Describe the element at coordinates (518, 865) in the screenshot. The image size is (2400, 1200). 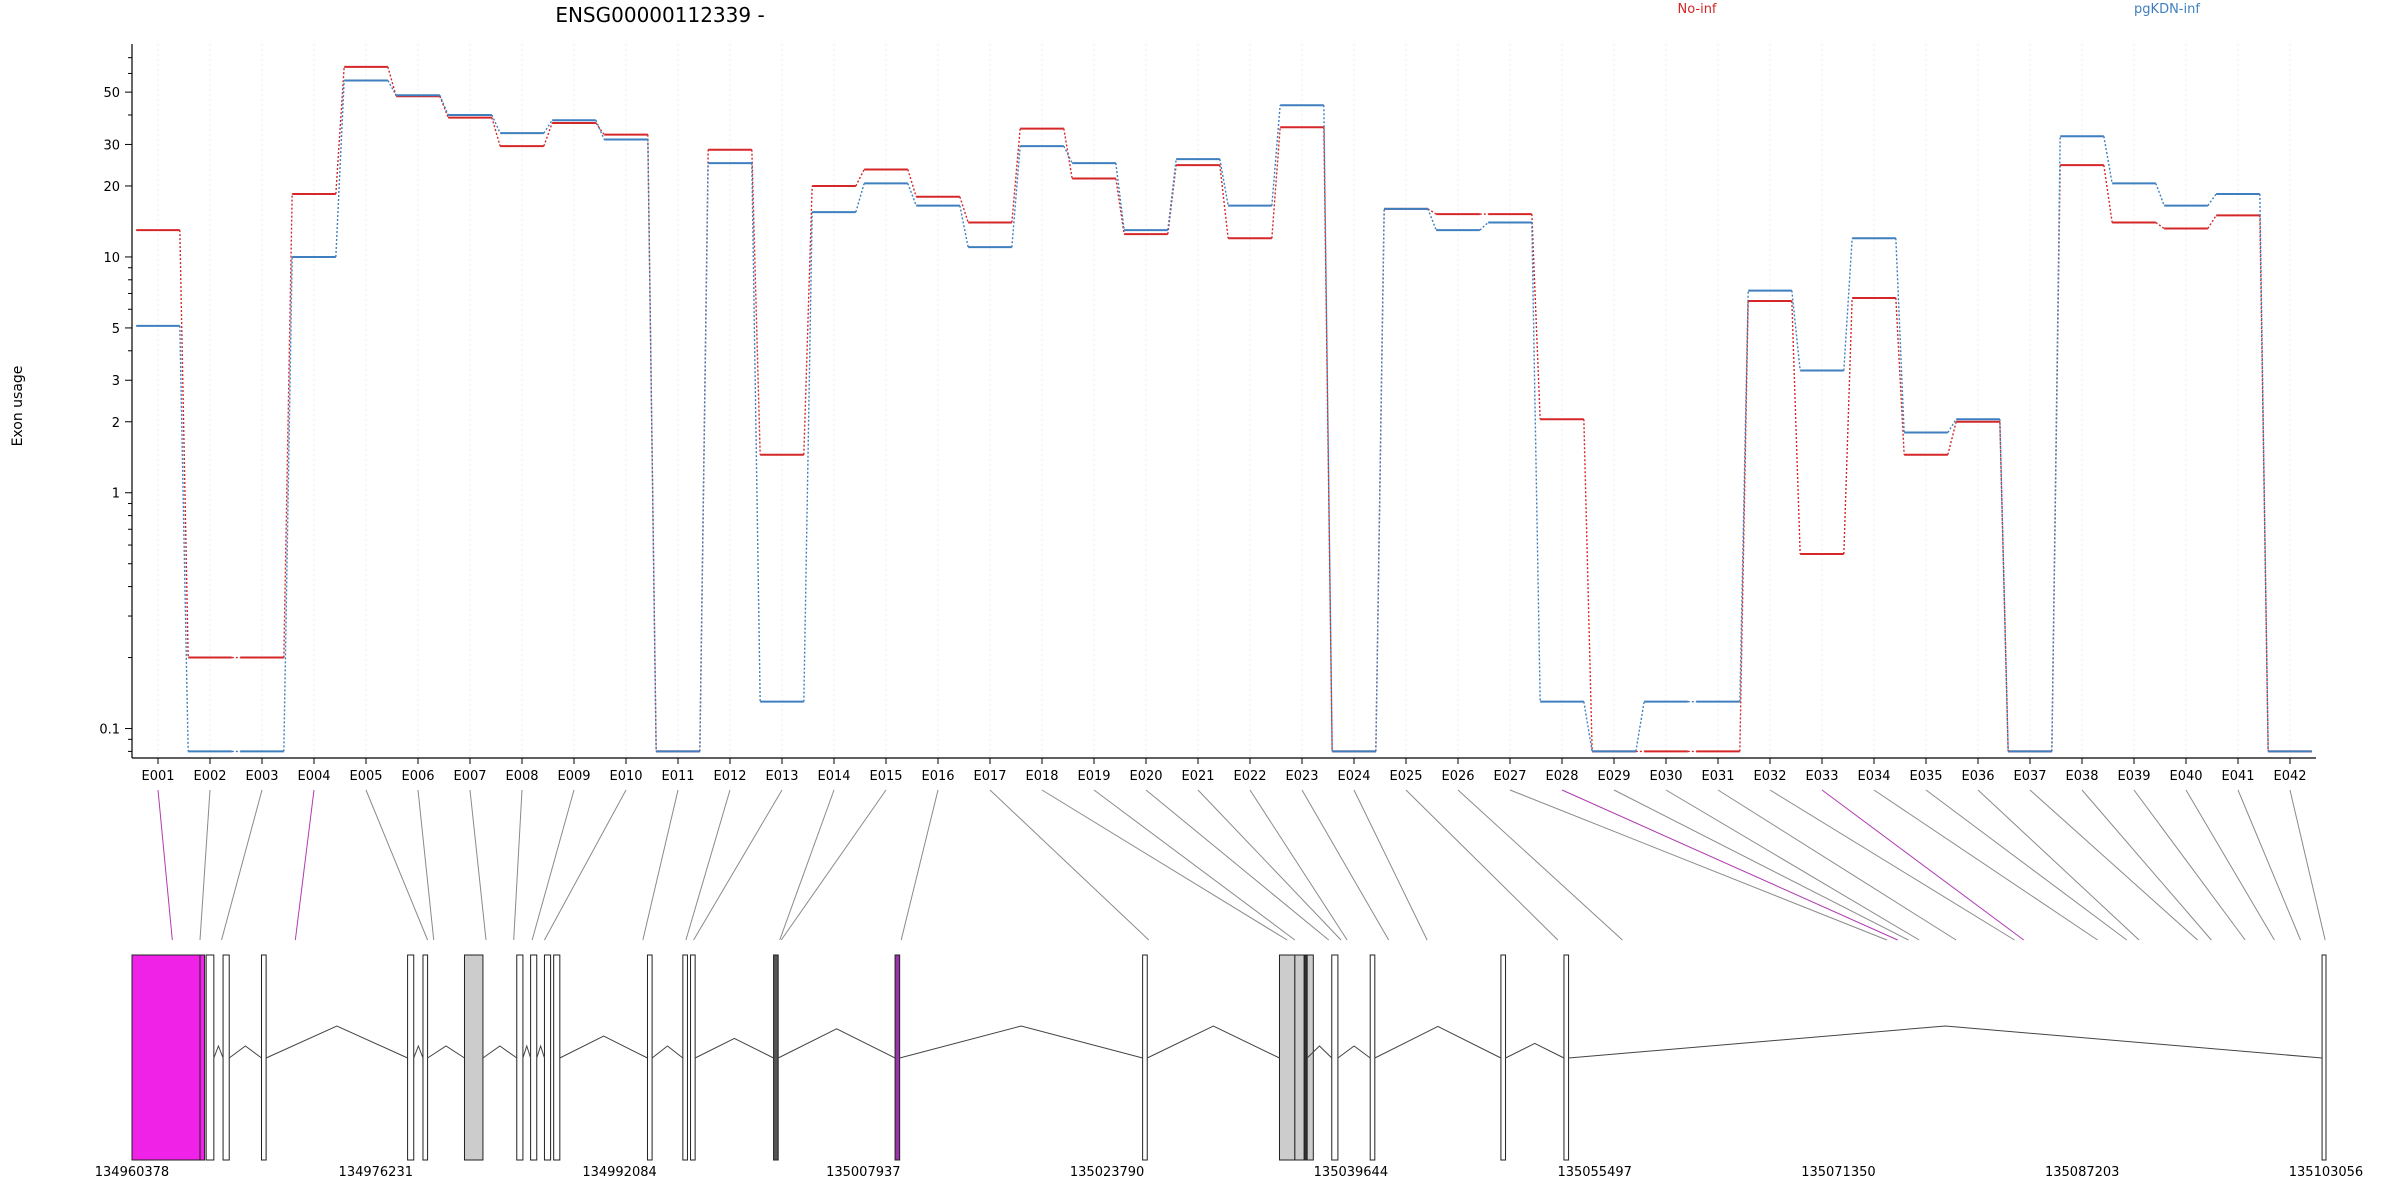
I see `connector-e008` at that location.